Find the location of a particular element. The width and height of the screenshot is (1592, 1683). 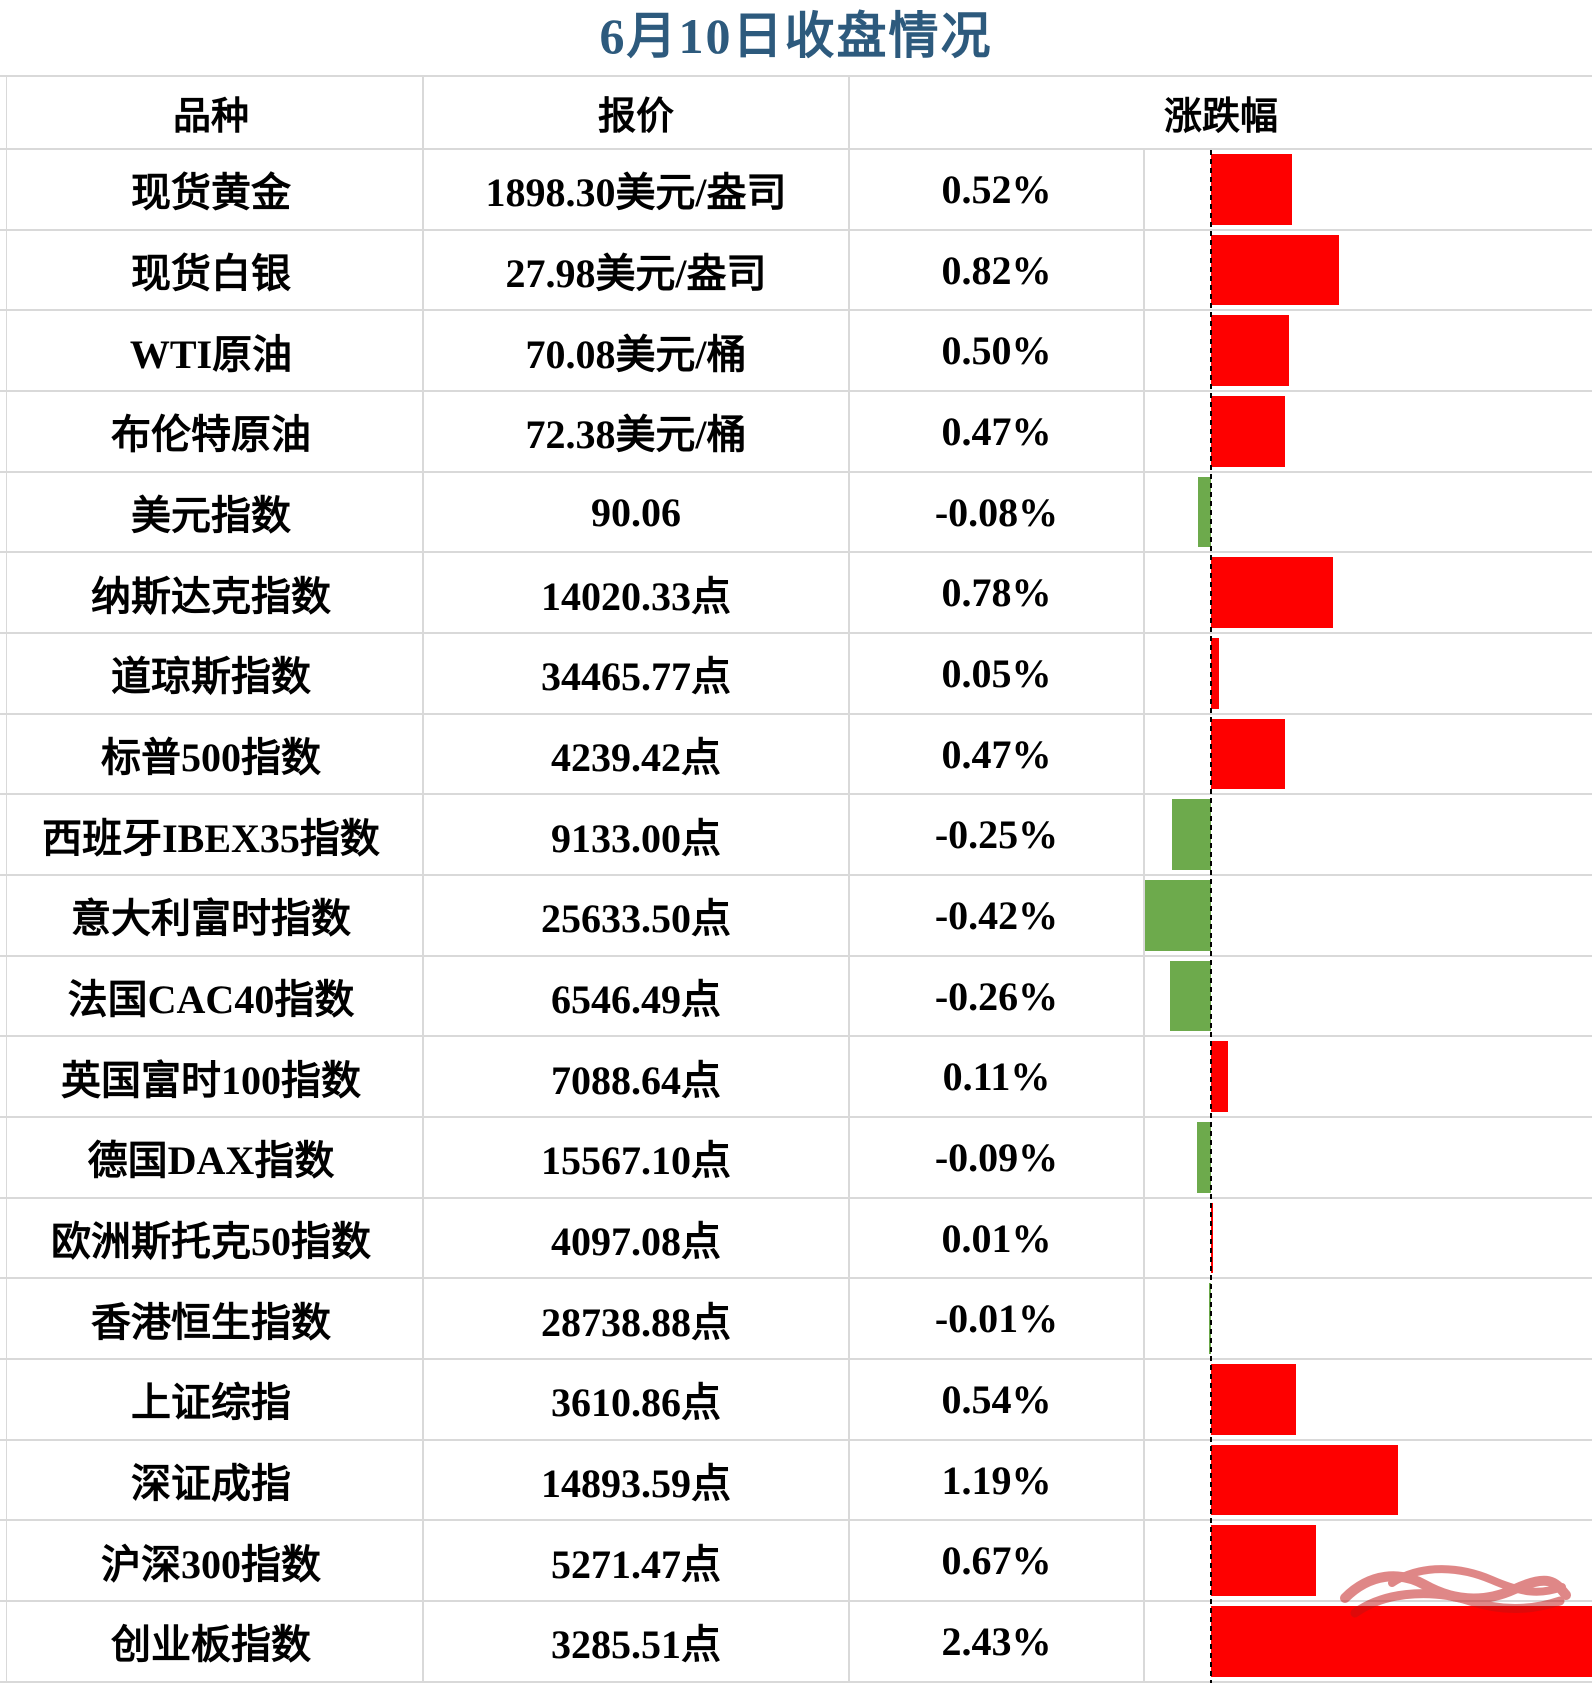

table-row: 法国CAC40指数 6546.49点 -0.26% is located at coordinates (796, 997).